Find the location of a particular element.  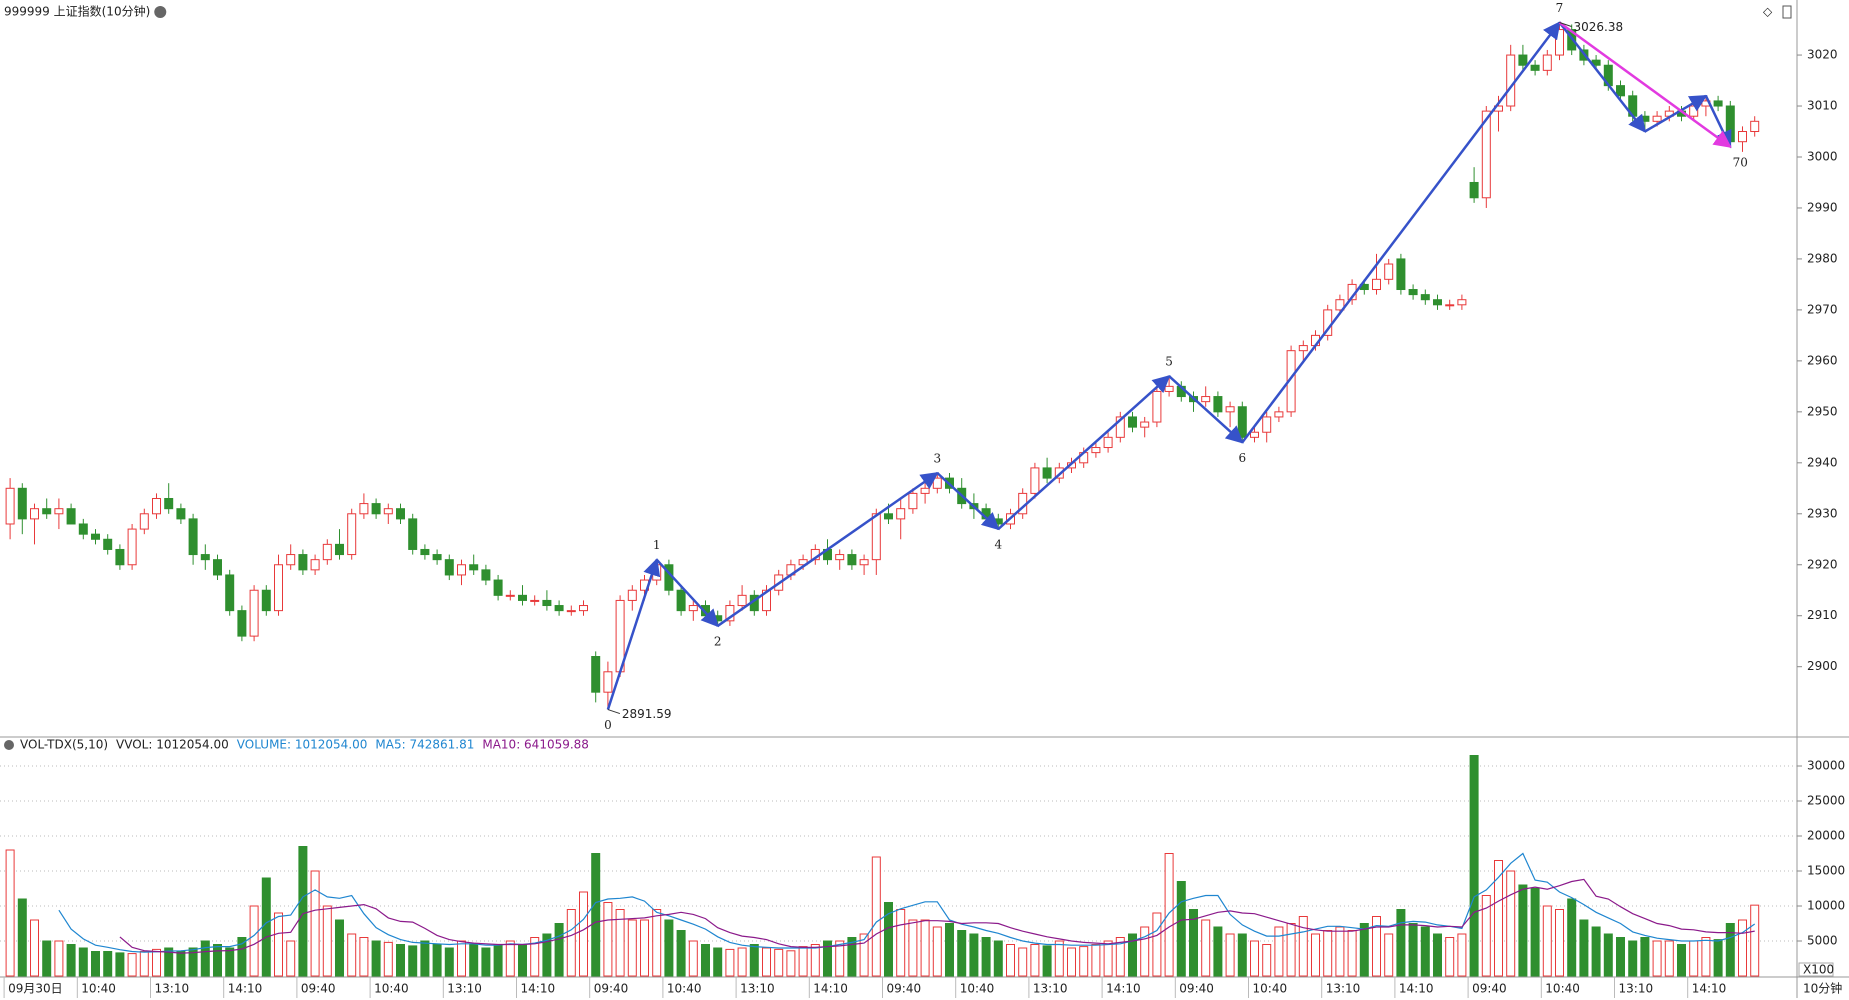

wave-label: 4 is located at coordinates (998, 545).